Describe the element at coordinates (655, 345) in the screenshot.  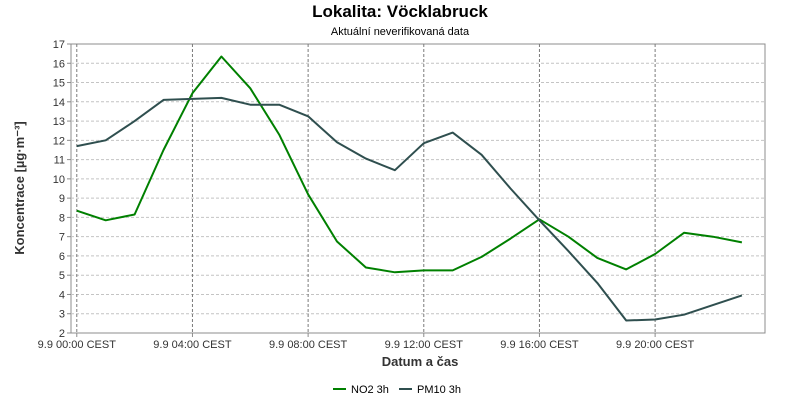
I see `x-tick-label: 9.9 20:00 CEST` at that location.